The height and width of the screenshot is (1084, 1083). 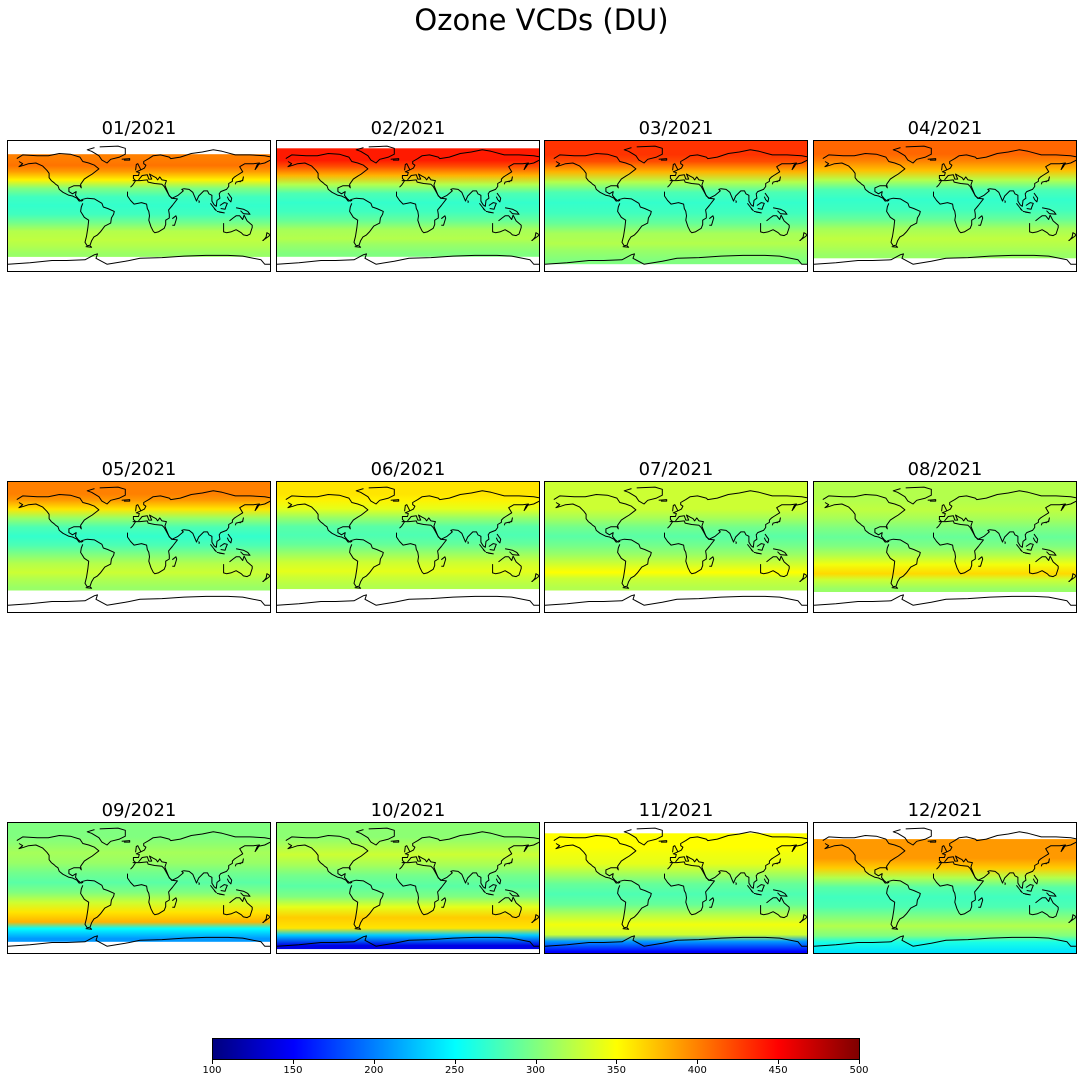 What do you see at coordinates (408, 128) in the screenshot?
I see `panel-title: 02/2021` at bounding box center [408, 128].